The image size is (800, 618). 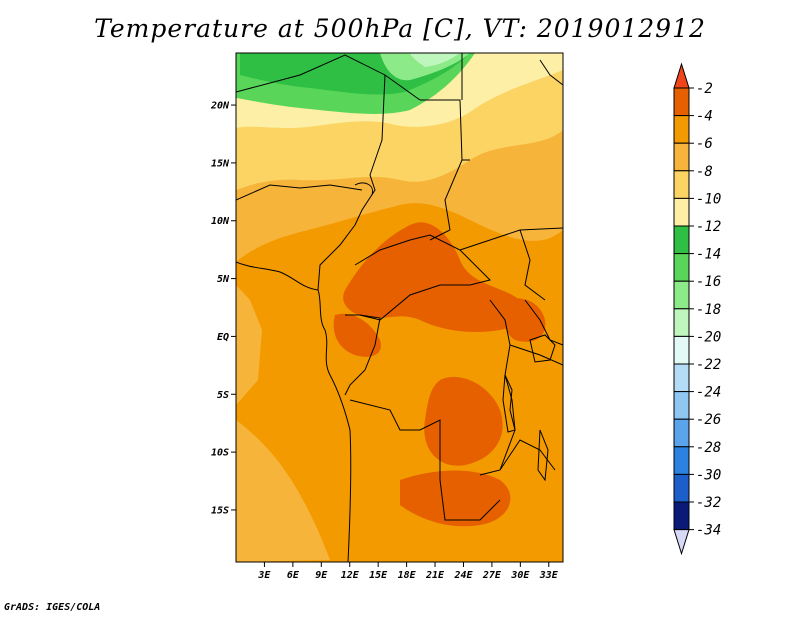 I want to click on border-sudan-ssudan, so click(x=511, y=239).